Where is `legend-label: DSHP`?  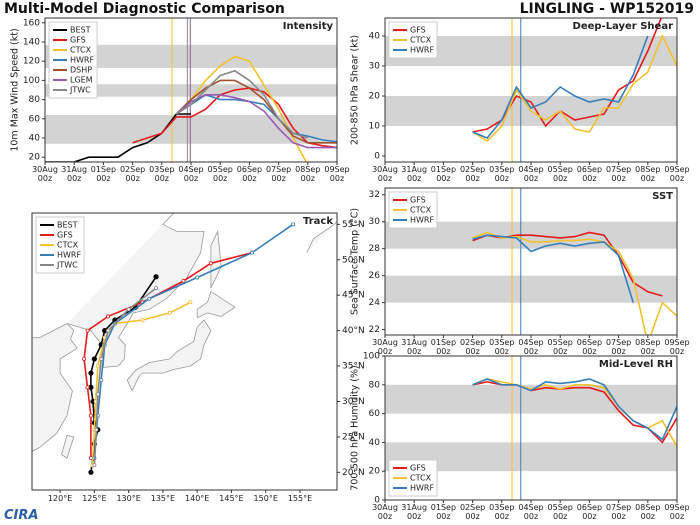 legend-label: DSHP is located at coordinates (81, 70).